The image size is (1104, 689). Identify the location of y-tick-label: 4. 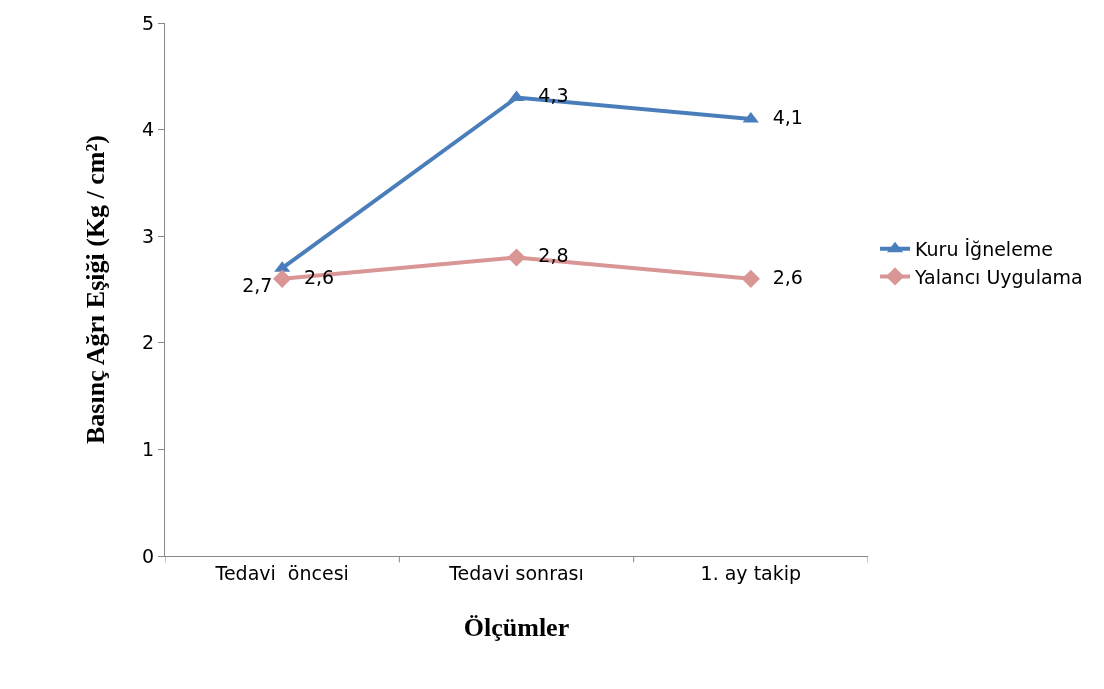
(148, 129).